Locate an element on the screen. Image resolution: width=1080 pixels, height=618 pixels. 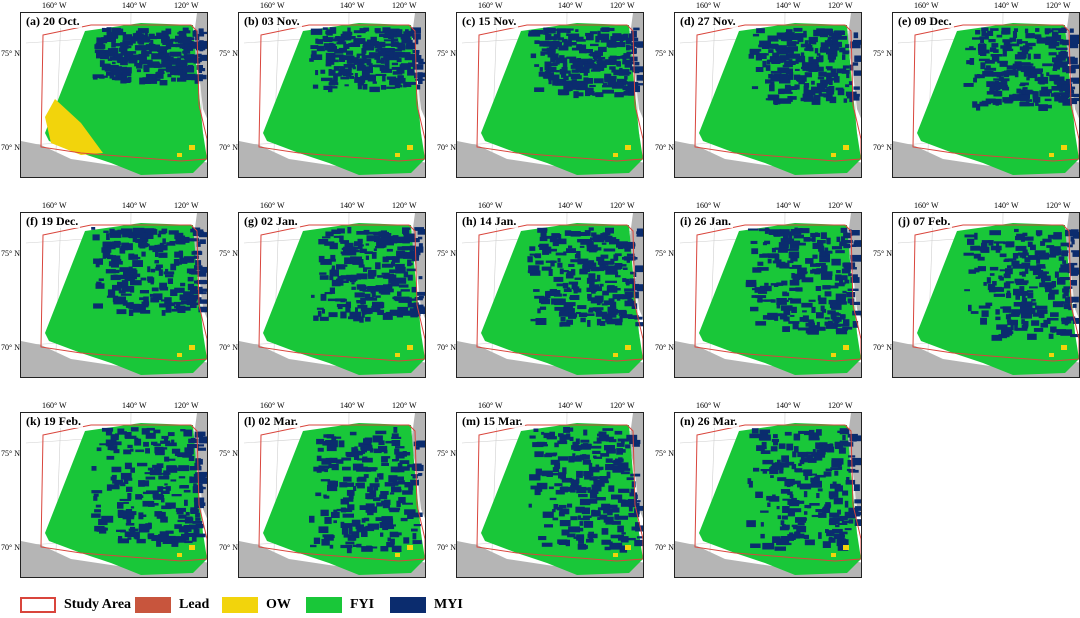
map-panel: (k) 19 Feb. is located at coordinates (114, 495).